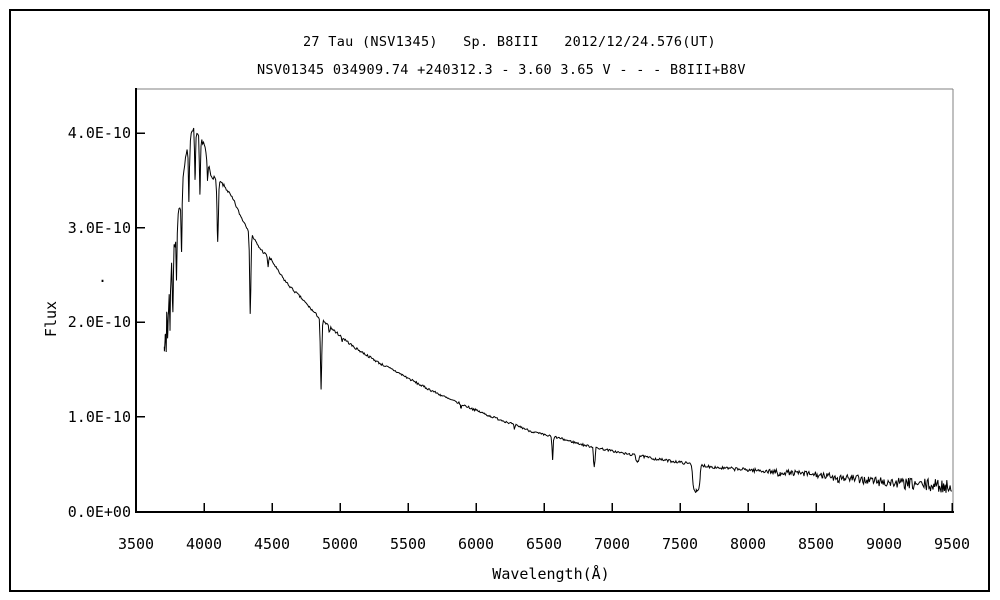  What do you see at coordinates (99, 227) in the screenshot?
I see `y-tick-label: 3.0E-10` at bounding box center [99, 227].